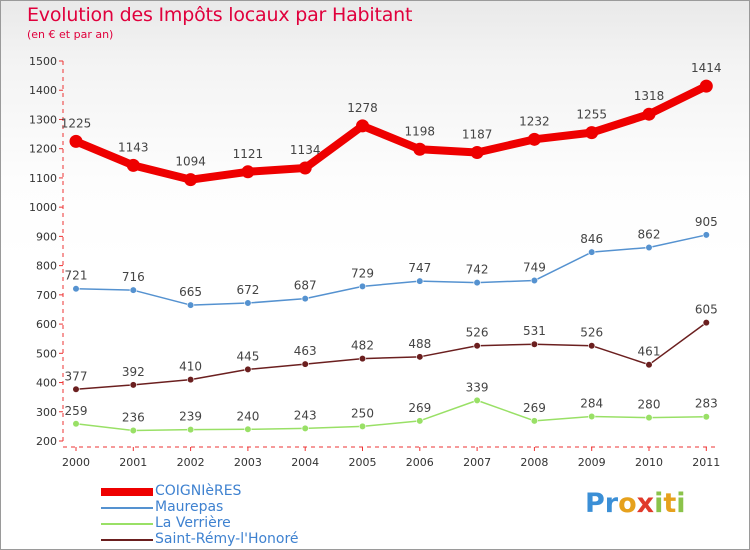 This screenshot has height=550, width=750. Describe the element at coordinates (649, 462) in the screenshot. I see `x-tick-label: 2010` at that location.